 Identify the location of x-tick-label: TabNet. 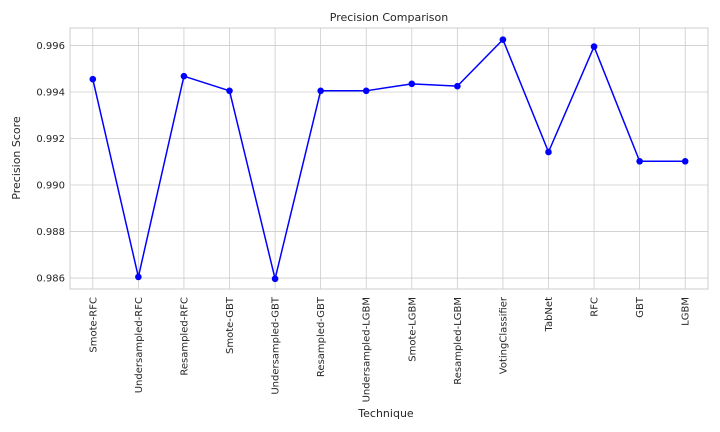
(549, 315).